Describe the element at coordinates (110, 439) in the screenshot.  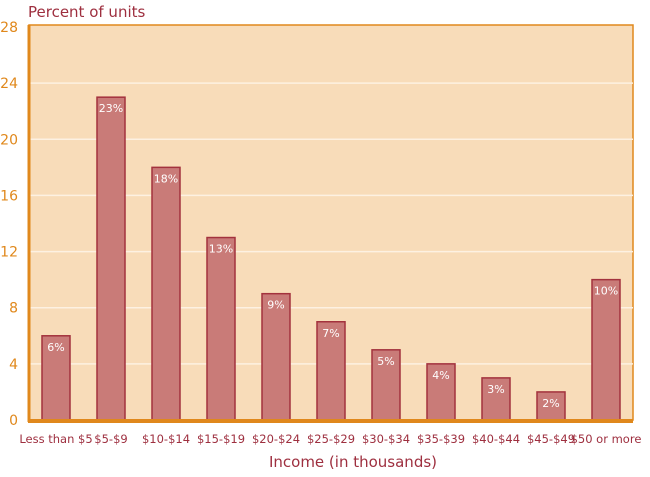
I see `x-tick-label: $5-$9` at that location.